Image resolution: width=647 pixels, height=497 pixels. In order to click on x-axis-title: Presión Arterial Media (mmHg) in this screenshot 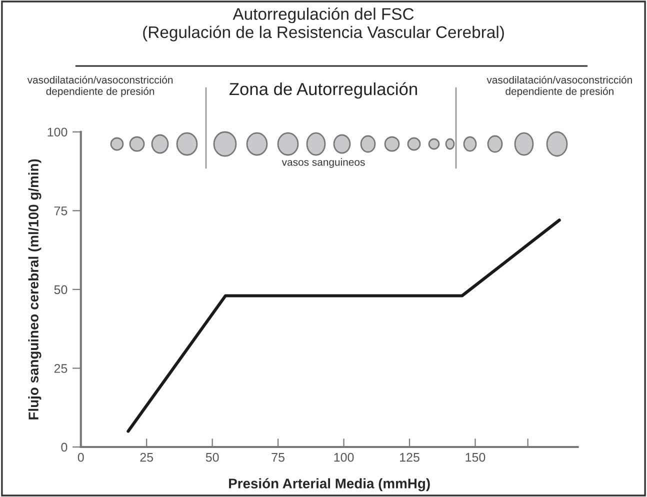, I will do `click(329, 485)`.